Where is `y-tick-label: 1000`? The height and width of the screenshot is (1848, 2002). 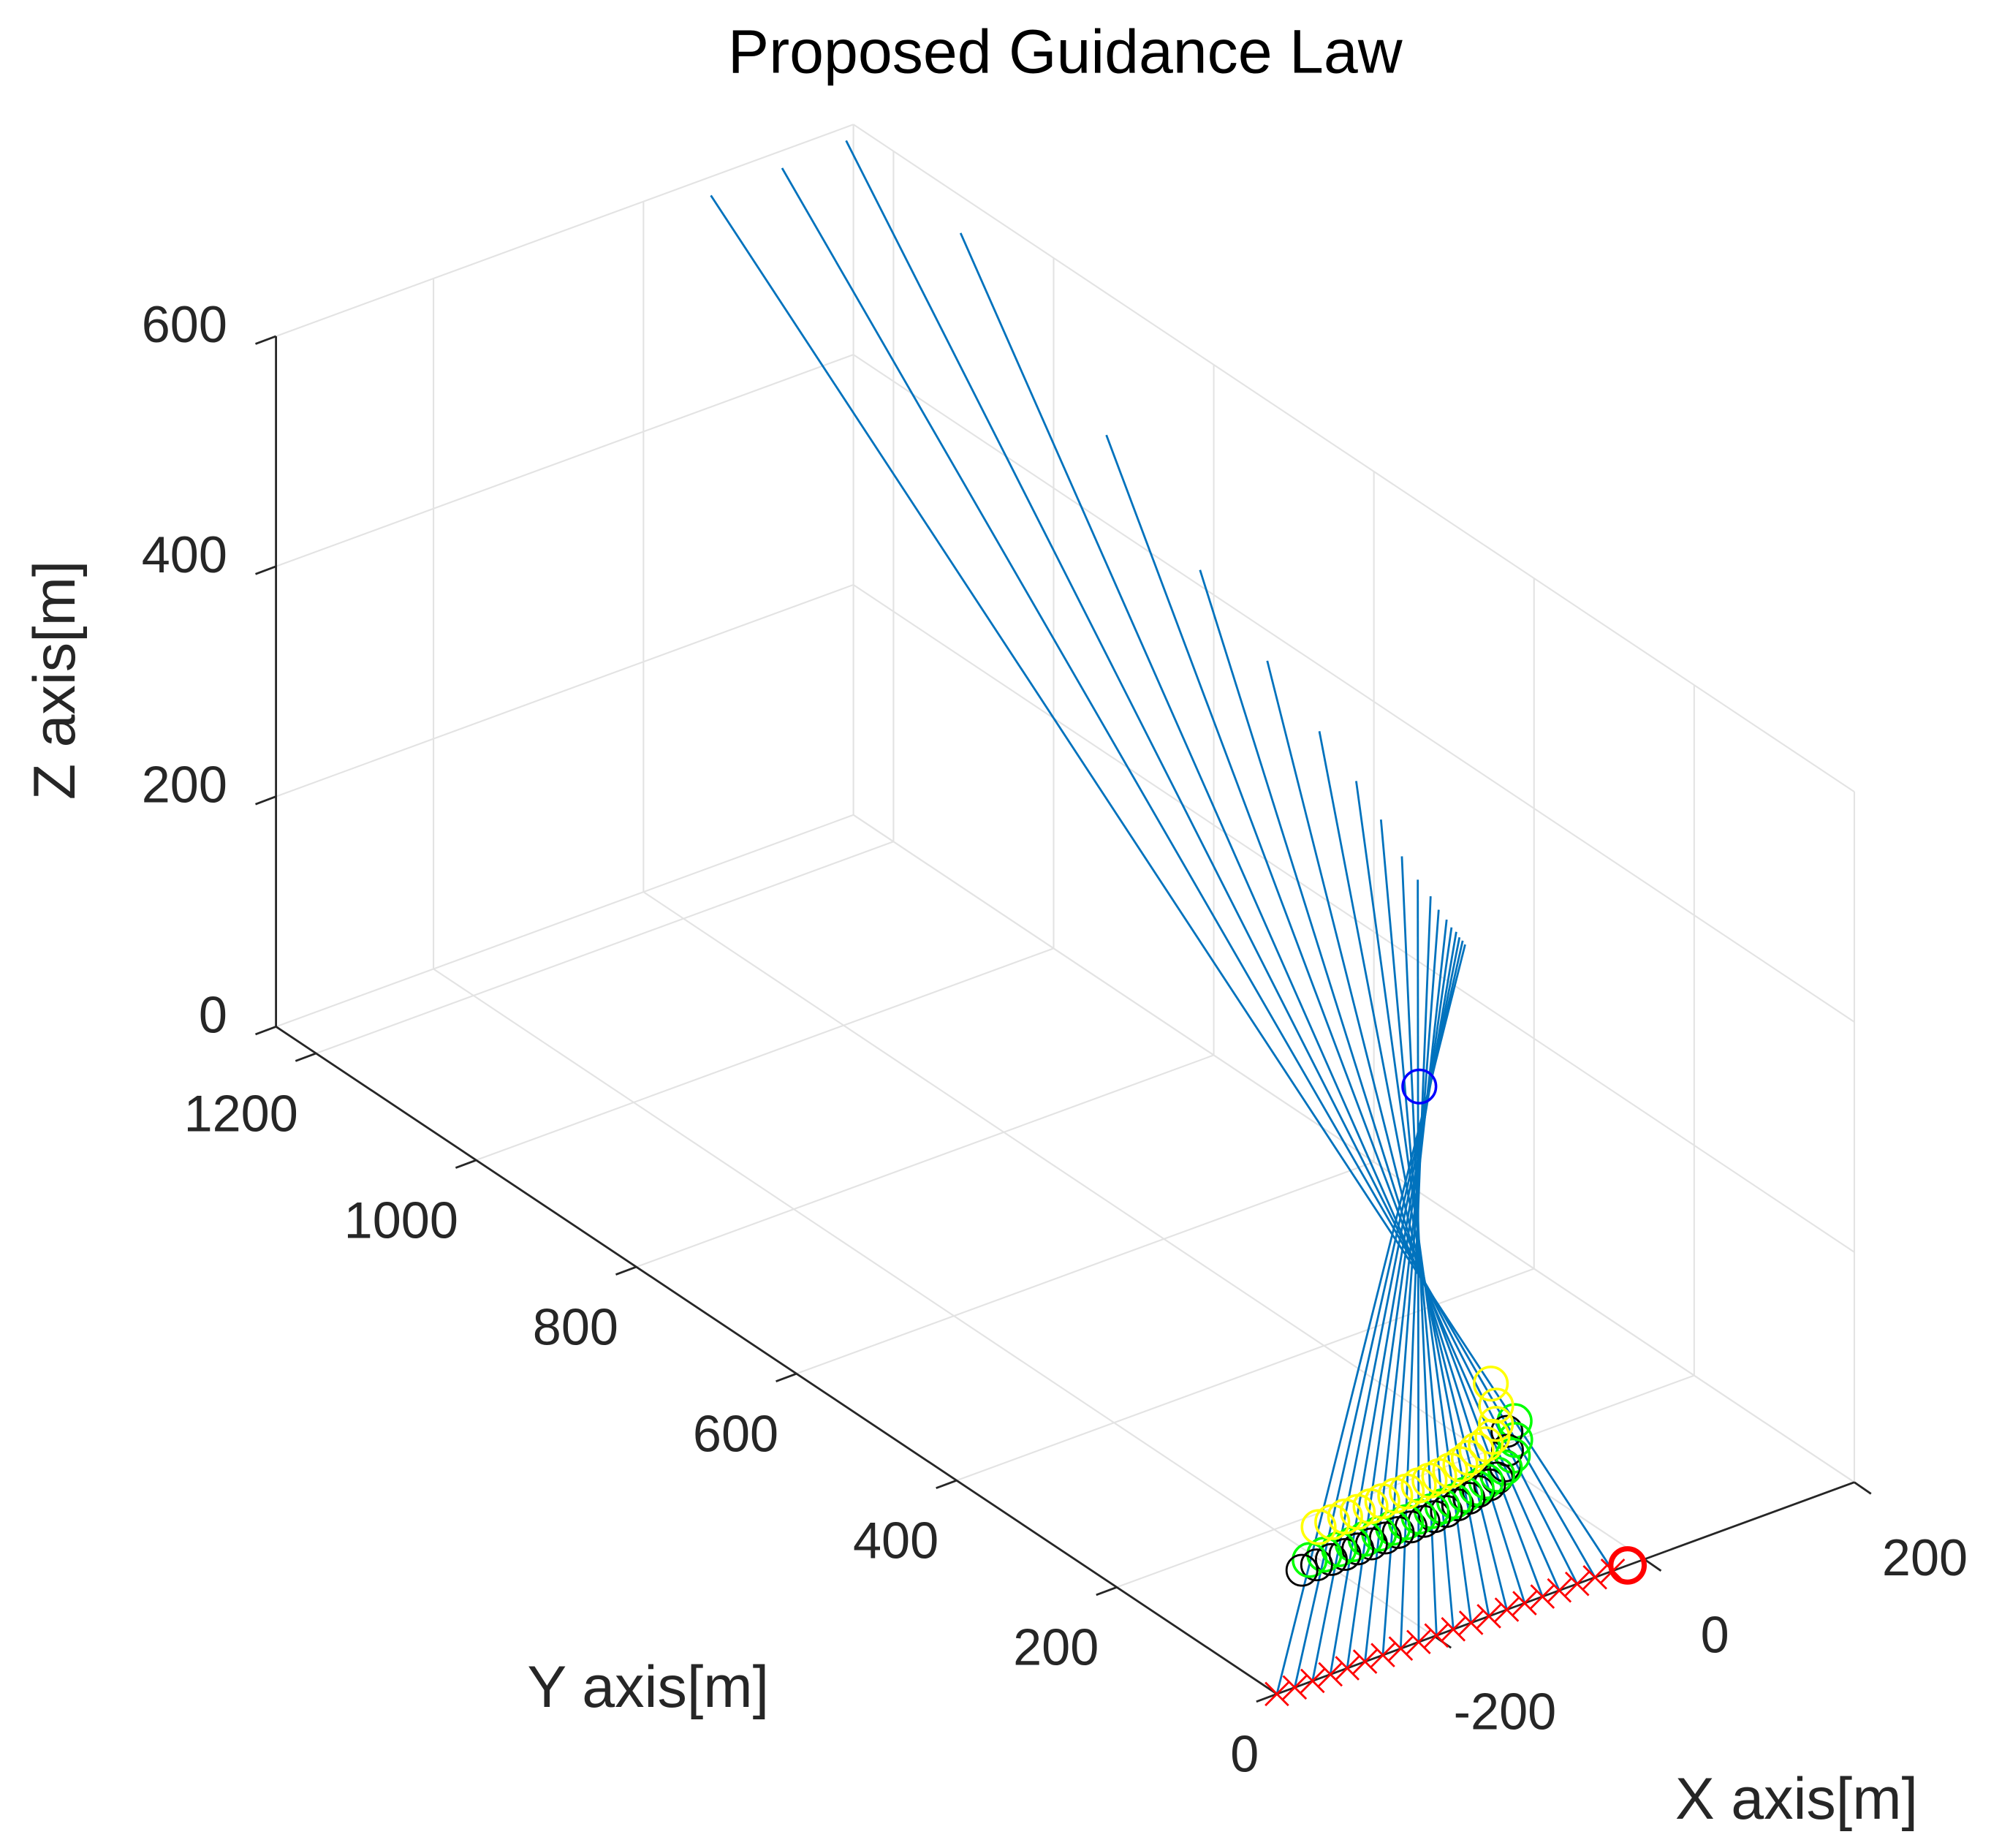
y-tick-label: 1000 is located at coordinates (401, 1220).